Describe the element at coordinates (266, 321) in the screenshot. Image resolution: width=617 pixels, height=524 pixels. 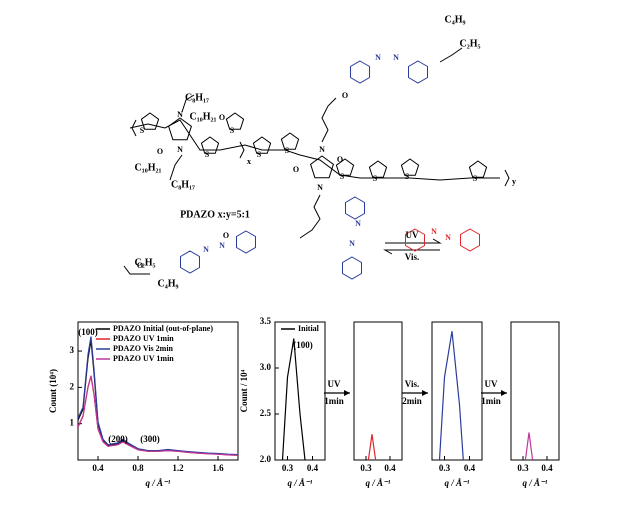
I see `y-tick-label: 3.5` at that location.